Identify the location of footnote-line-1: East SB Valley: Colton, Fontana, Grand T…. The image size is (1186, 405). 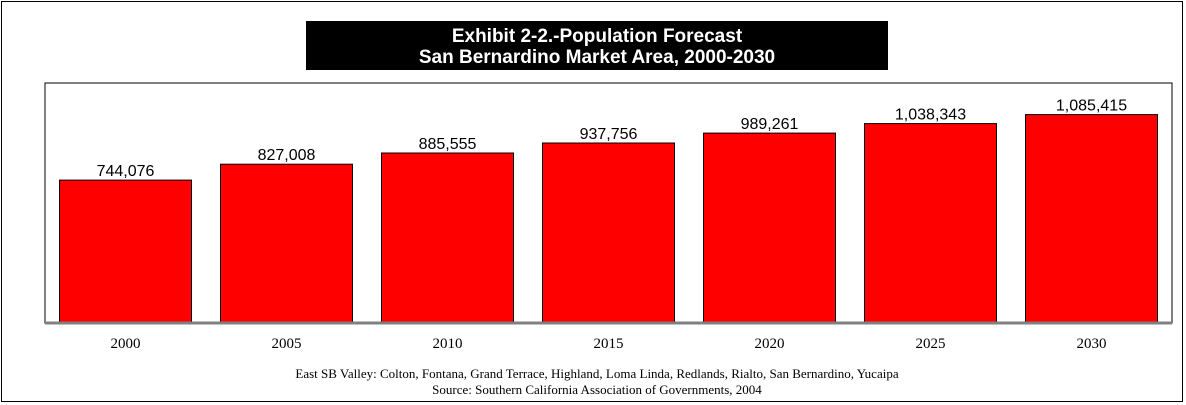
(596, 373).